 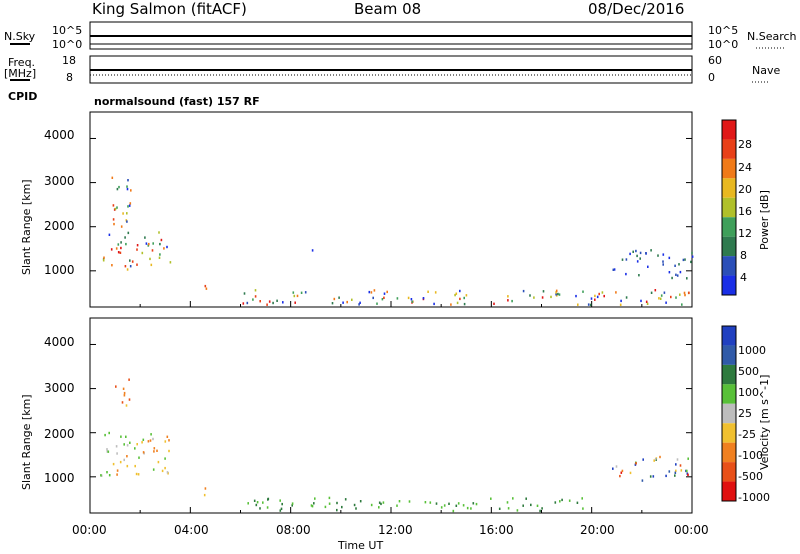 I want to click on xtick-0400: 04:00, so click(x=191, y=530).